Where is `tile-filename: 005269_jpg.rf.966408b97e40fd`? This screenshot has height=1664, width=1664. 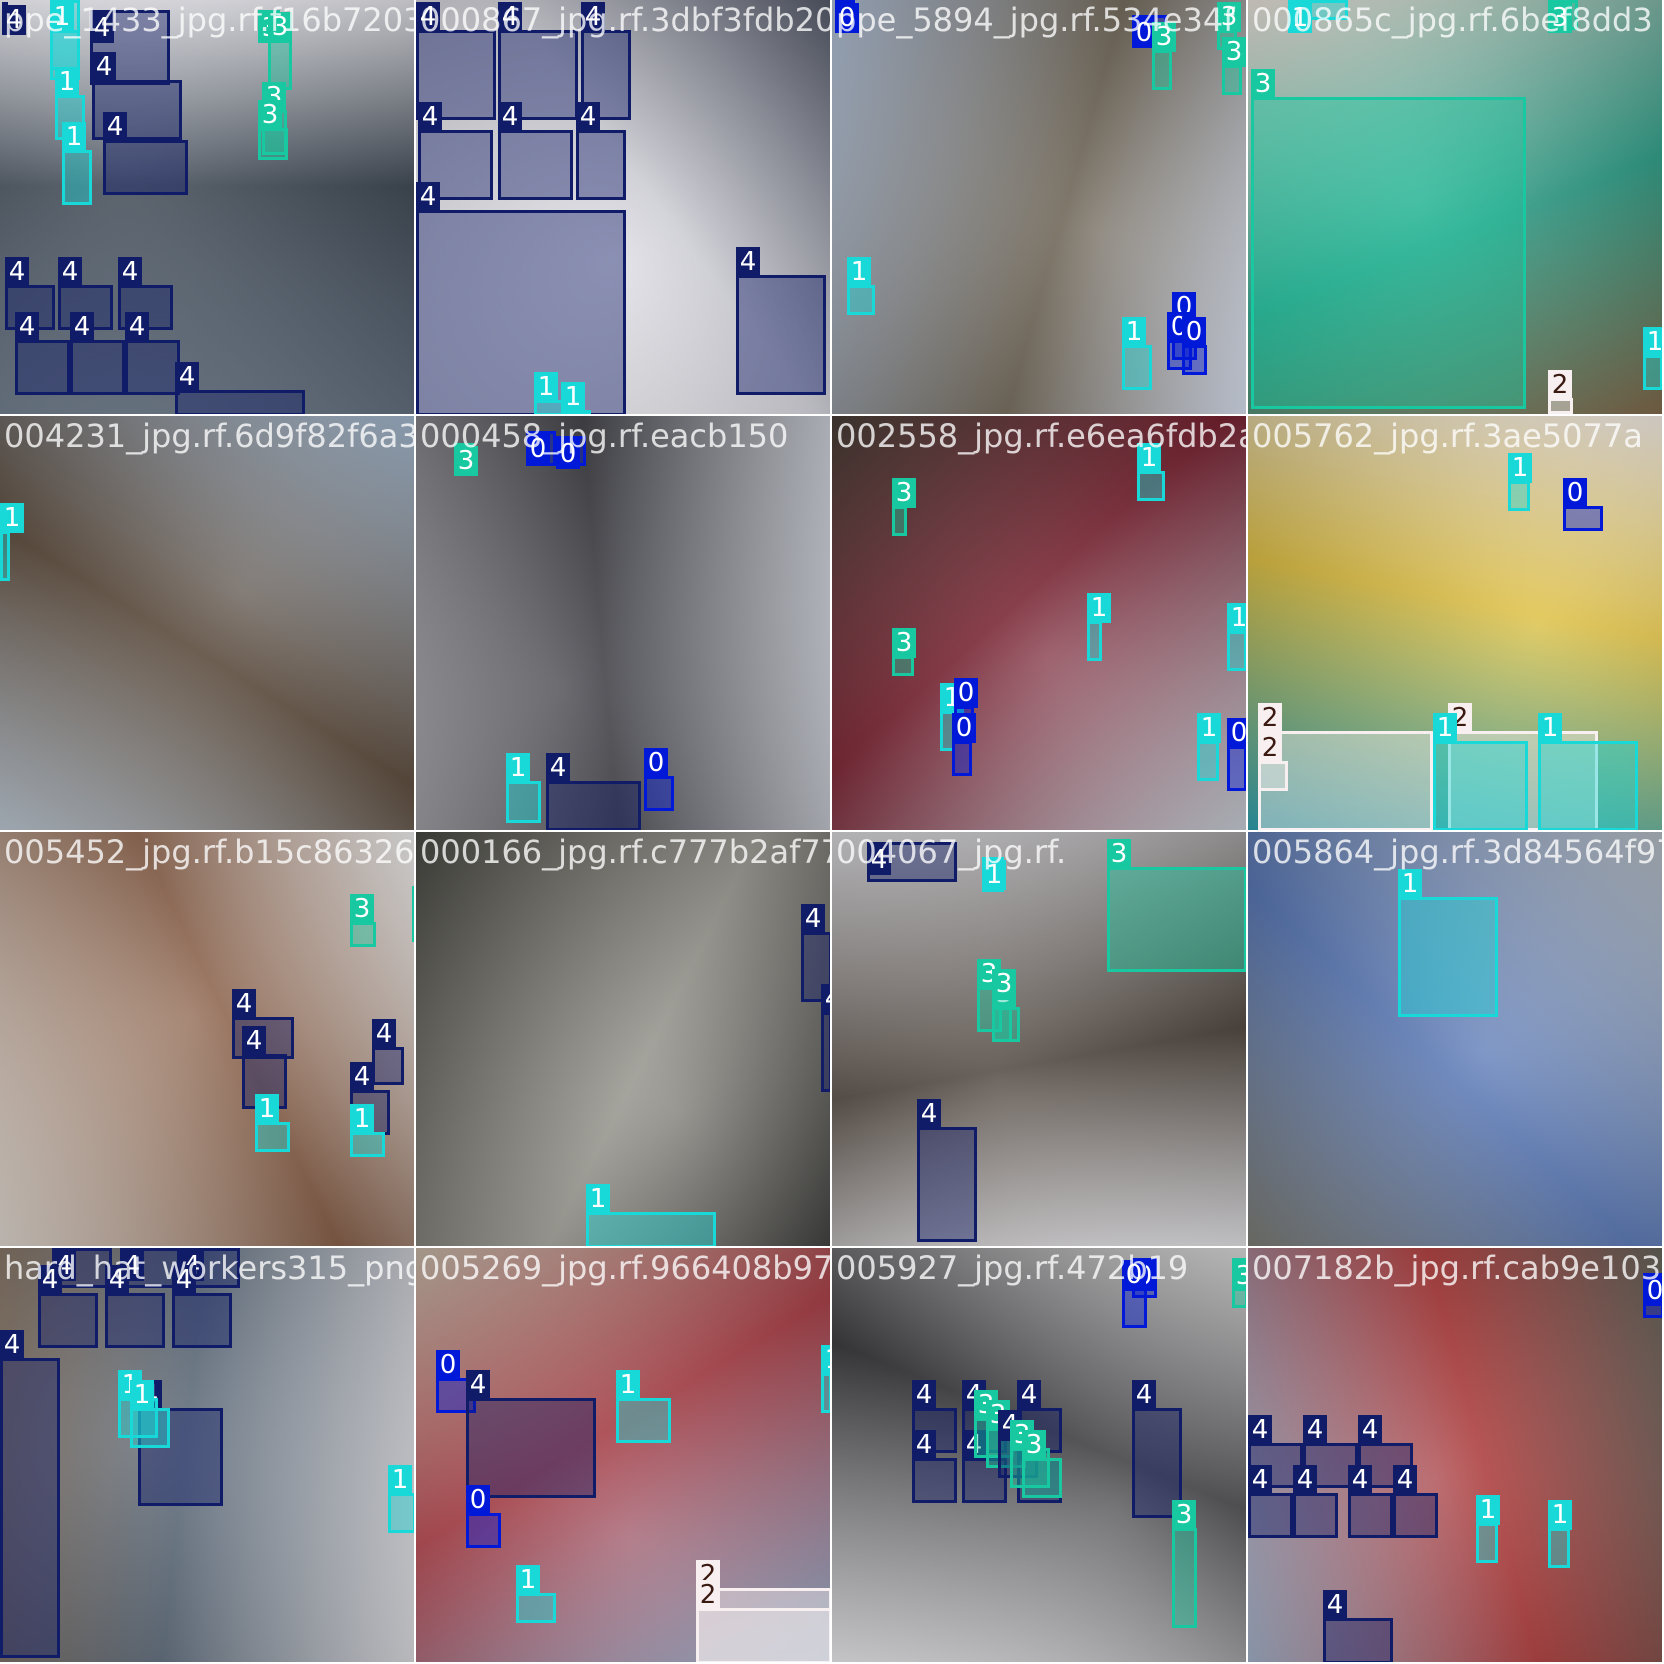
tile-filename: 005269_jpg.rf.966408b97e40fd is located at coordinates (626, 1268).